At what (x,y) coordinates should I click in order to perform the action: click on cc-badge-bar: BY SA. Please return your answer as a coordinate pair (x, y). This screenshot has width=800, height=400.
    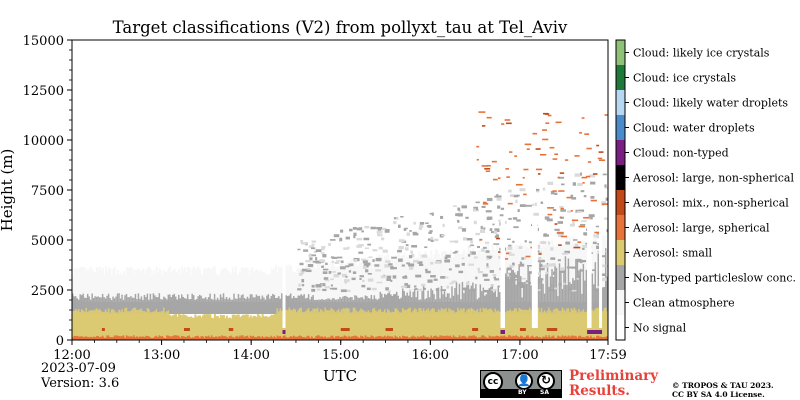
    Looking at the image, I should click on (521, 393).